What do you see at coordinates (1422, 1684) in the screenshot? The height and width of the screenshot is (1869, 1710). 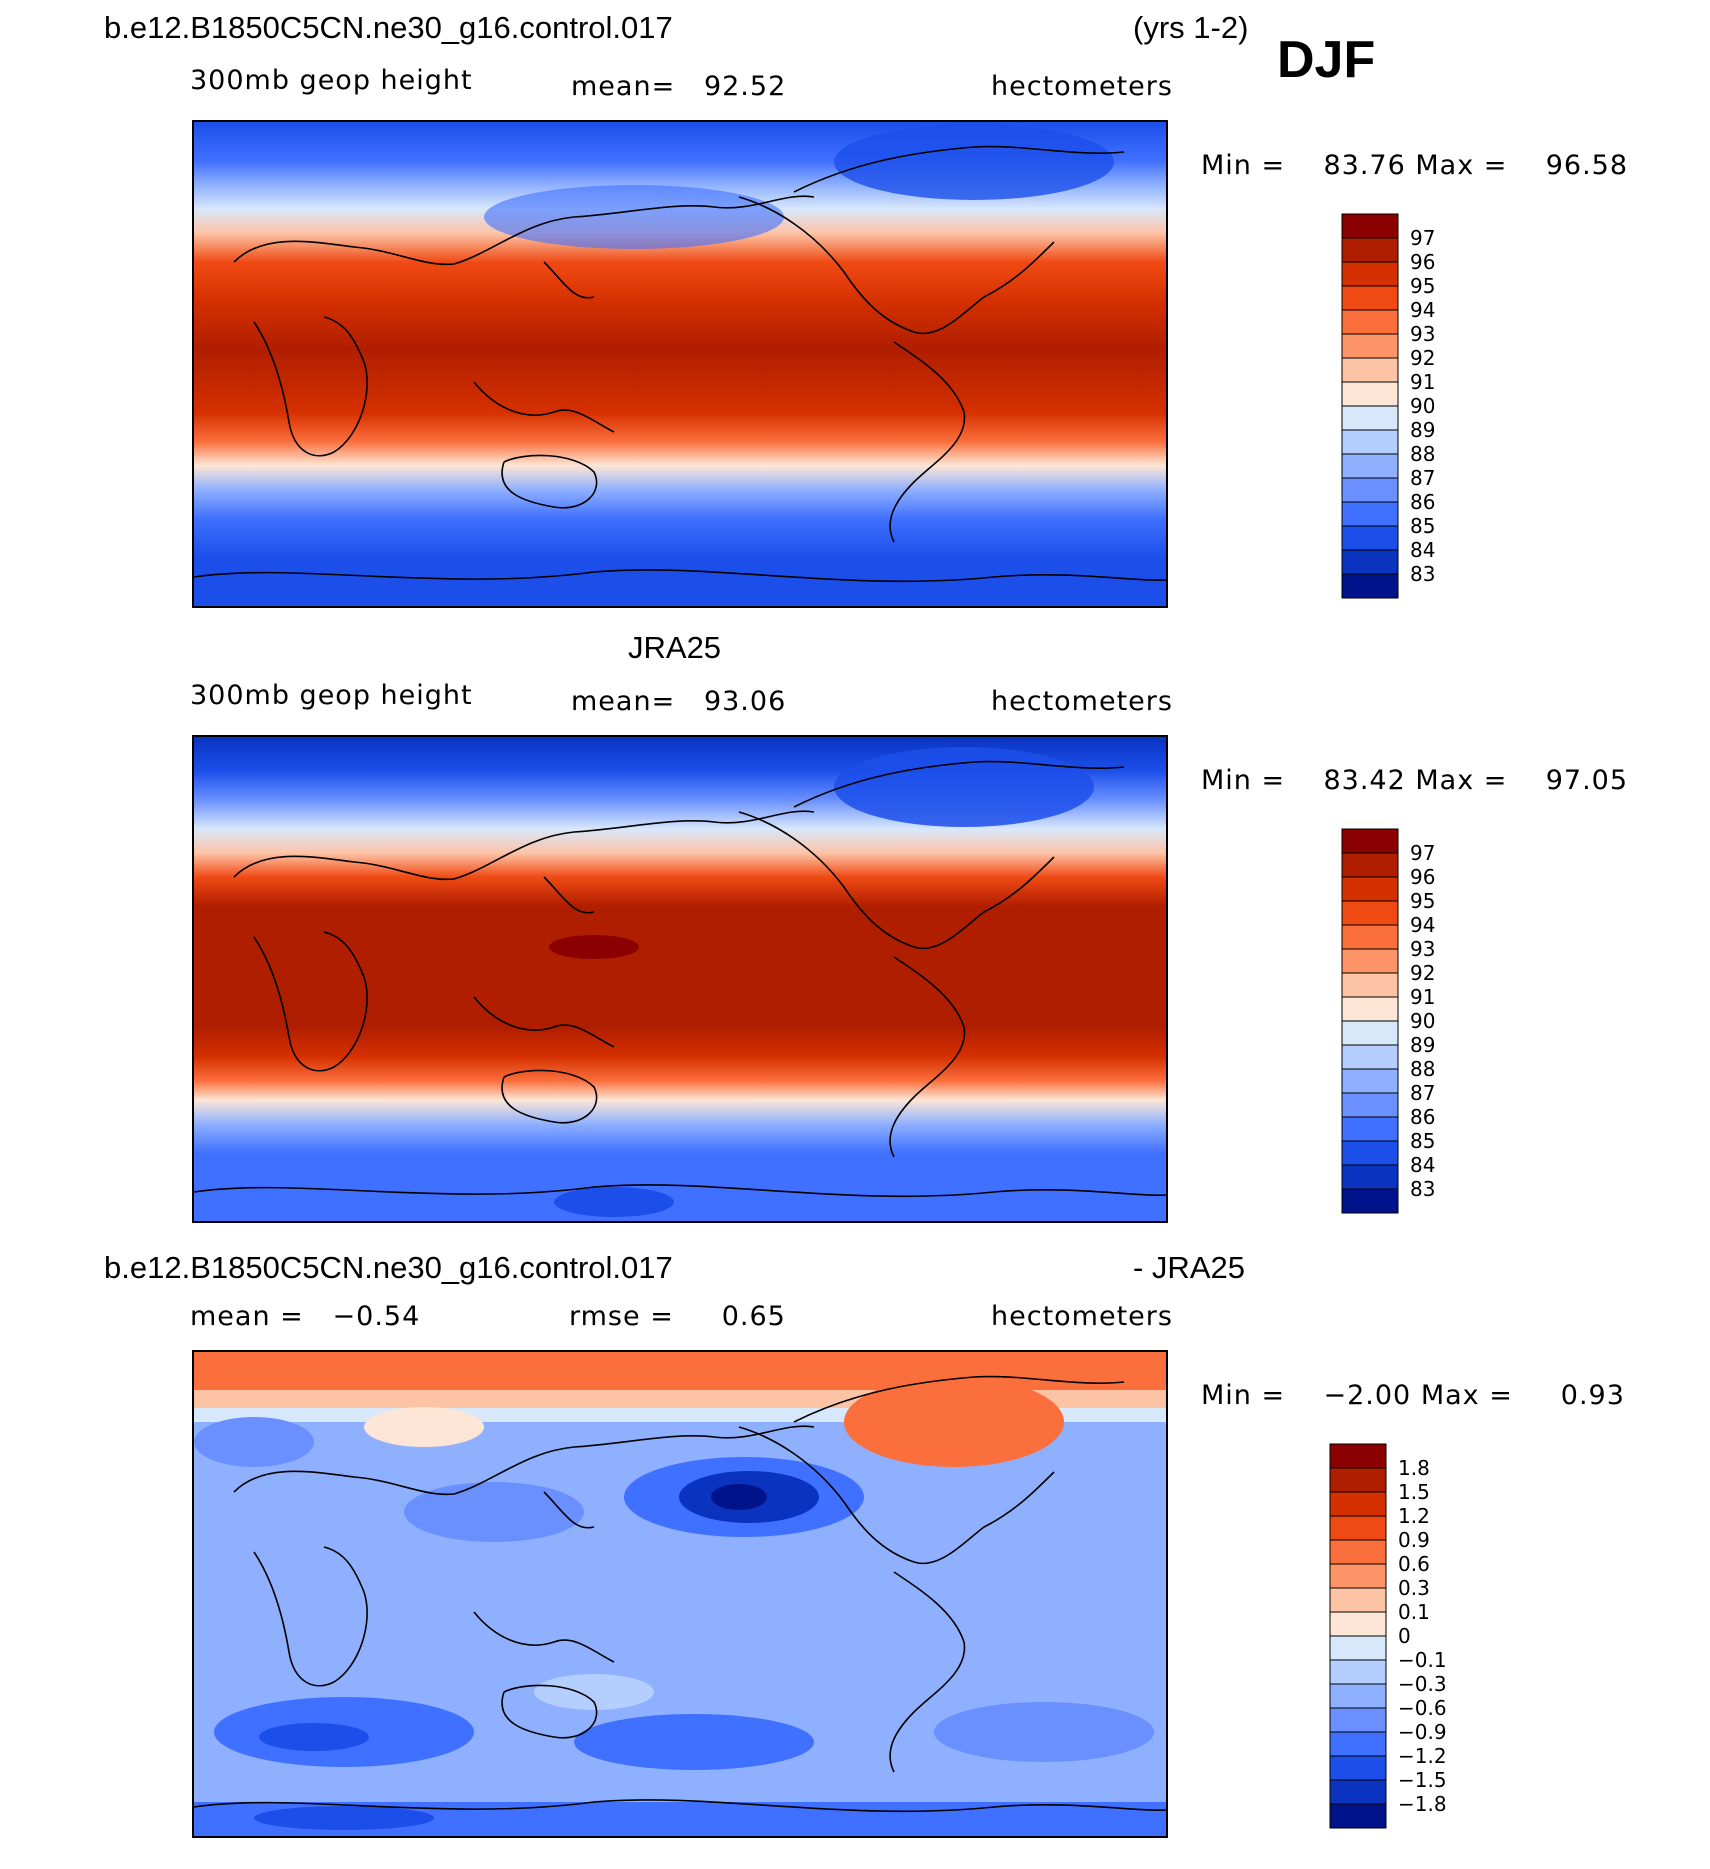 I see `colorbar-label: −0.3` at bounding box center [1422, 1684].